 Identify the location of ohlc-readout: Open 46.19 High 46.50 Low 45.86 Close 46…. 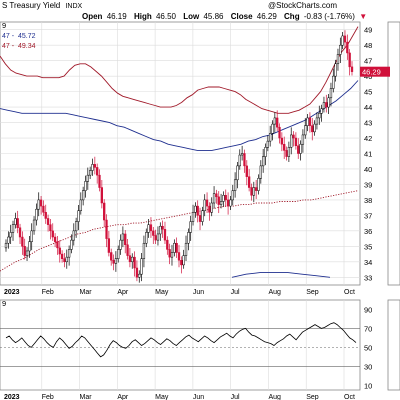
(224, 16).